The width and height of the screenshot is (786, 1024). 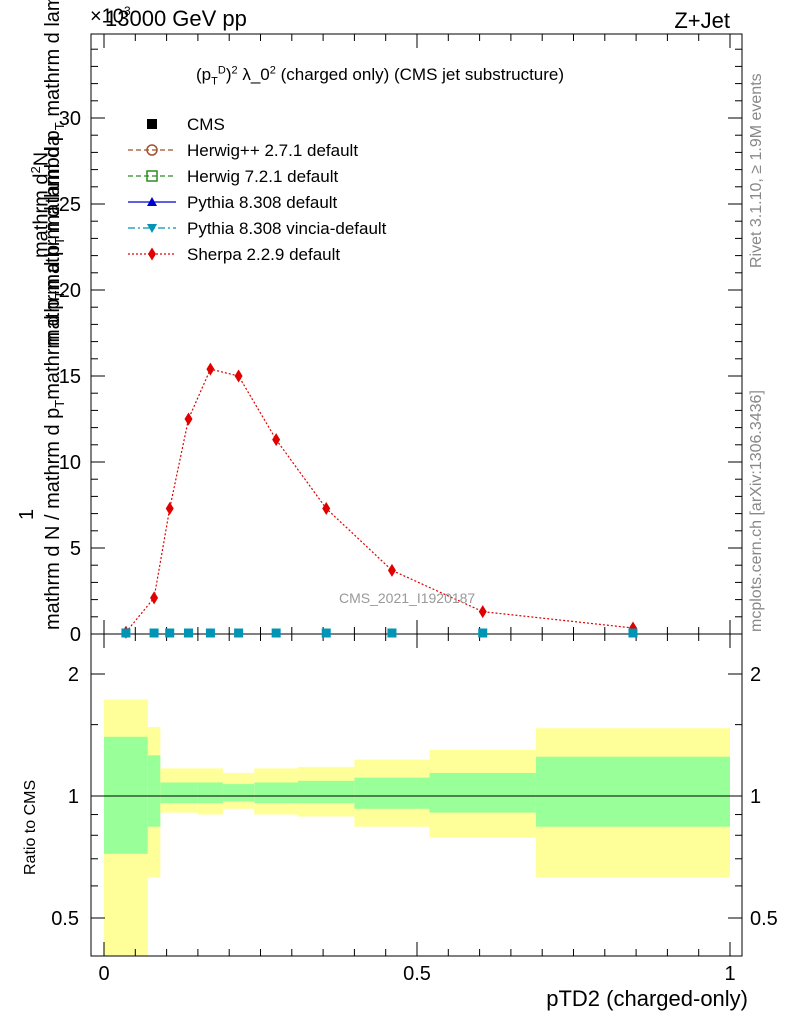 What do you see at coordinates (73, 675) in the screenshot?
I see `ratio-ytick-label: 2` at bounding box center [73, 675].